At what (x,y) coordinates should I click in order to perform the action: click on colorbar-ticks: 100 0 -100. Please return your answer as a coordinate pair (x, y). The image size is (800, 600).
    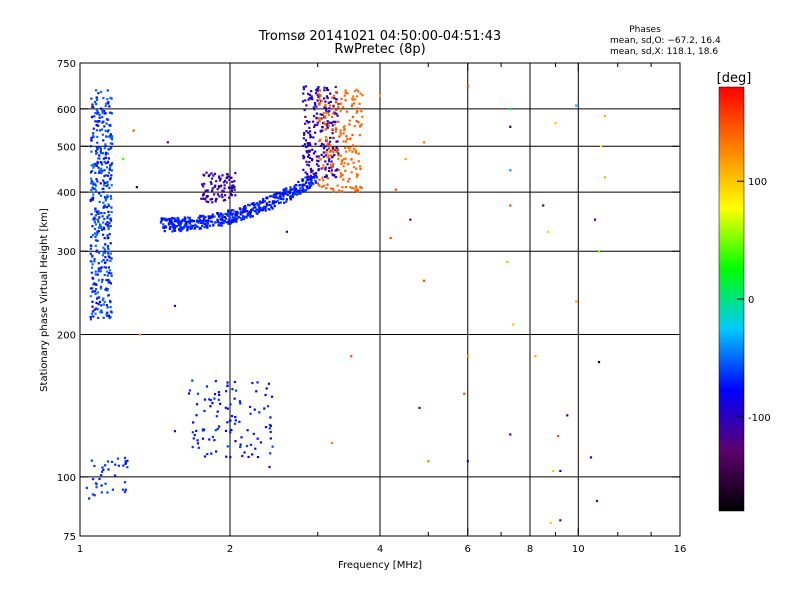
    Looking at the image, I should click on (754, 300).